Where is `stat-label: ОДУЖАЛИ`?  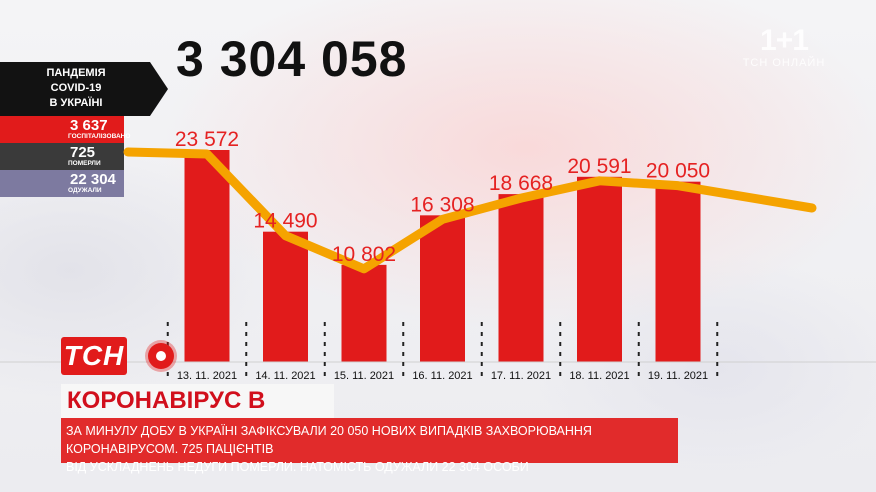
stat-label: ОДУЖАЛИ is located at coordinates (85, 190).